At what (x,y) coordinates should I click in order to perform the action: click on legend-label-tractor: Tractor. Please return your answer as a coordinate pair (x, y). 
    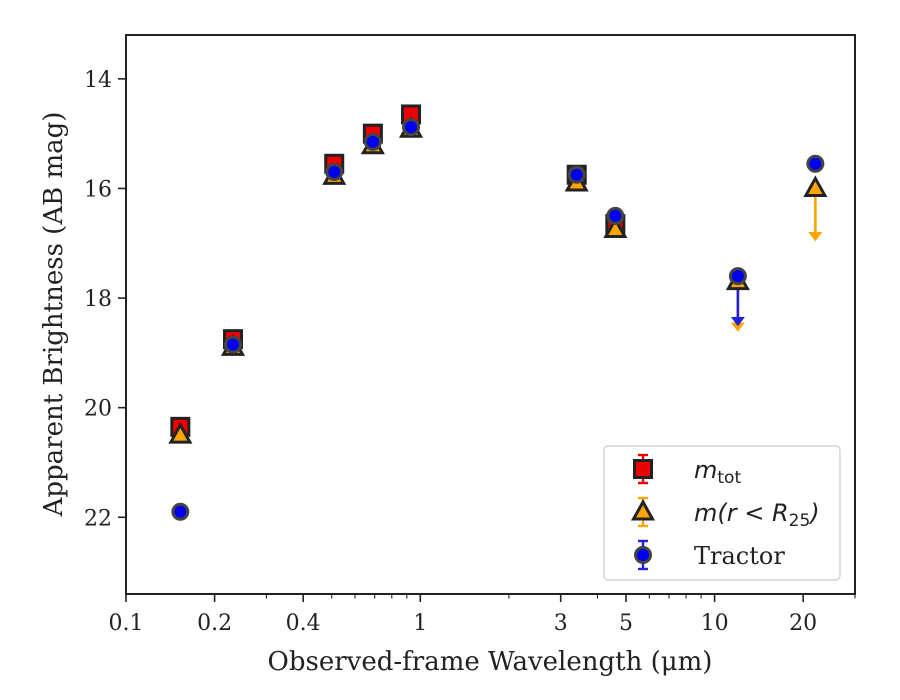
    Looking at the image, I should click on (739, 556).